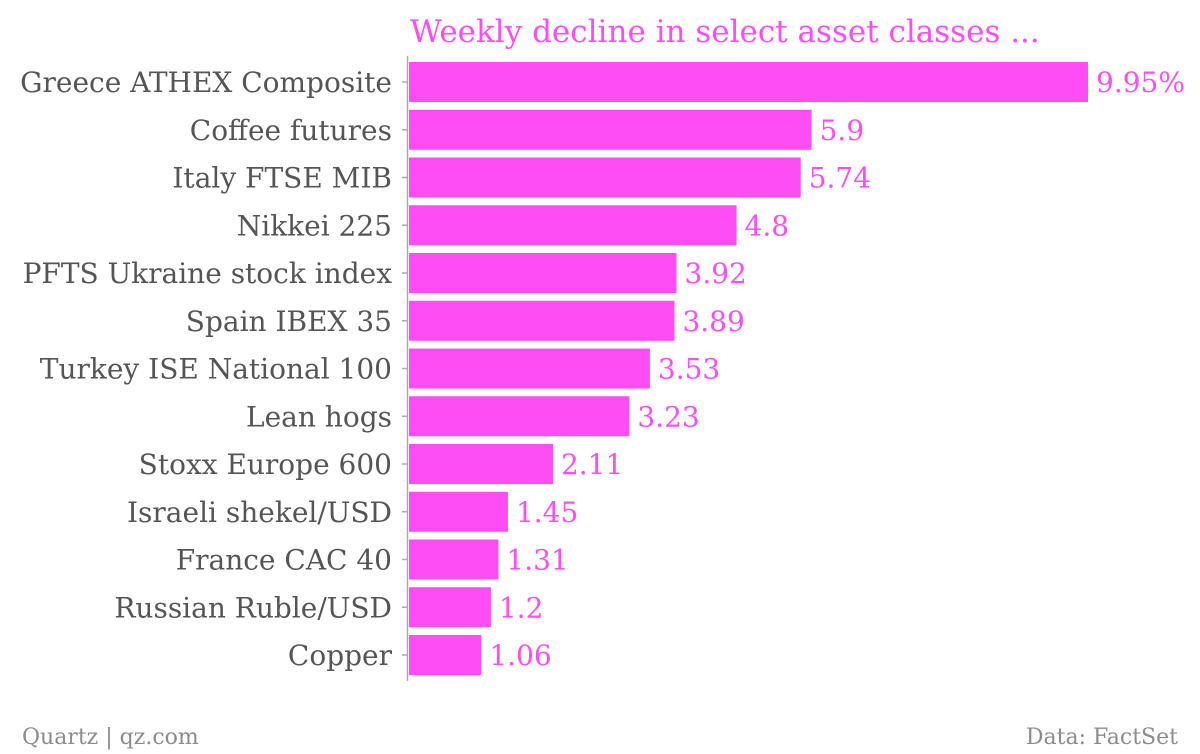 The image size is (1200, 754). What do you see at coordinates (253, 607) in the screenshot?
I see `category-label: Russian Ruble/USD` at bounding box center [253, 607].